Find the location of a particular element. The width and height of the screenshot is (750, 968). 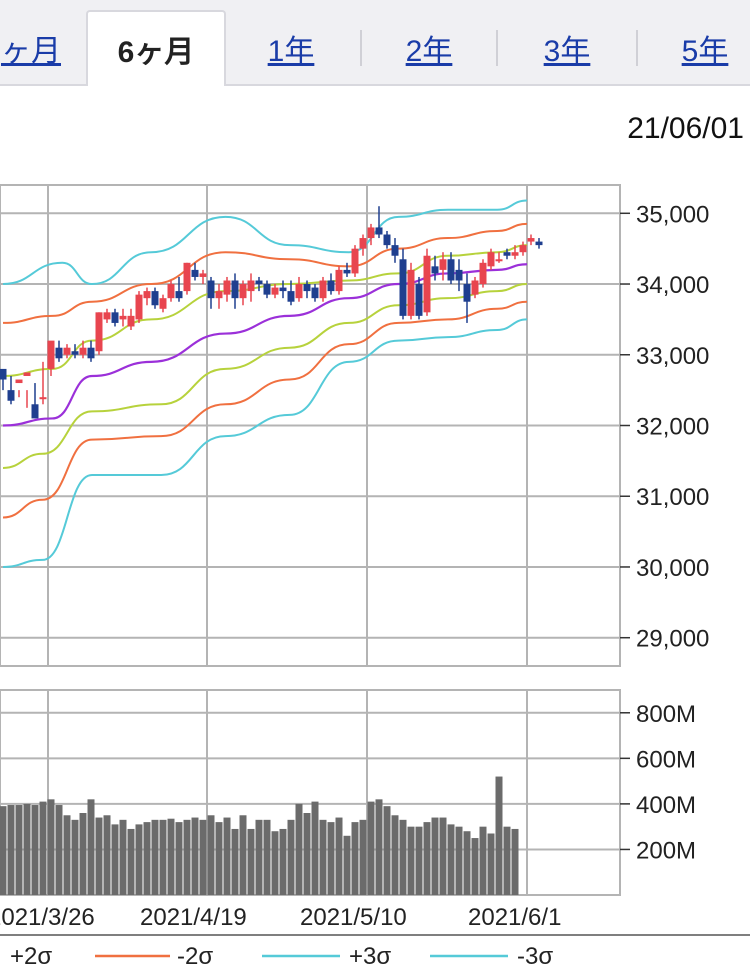

band-line-plus1 is located at coordinates (265, 310).